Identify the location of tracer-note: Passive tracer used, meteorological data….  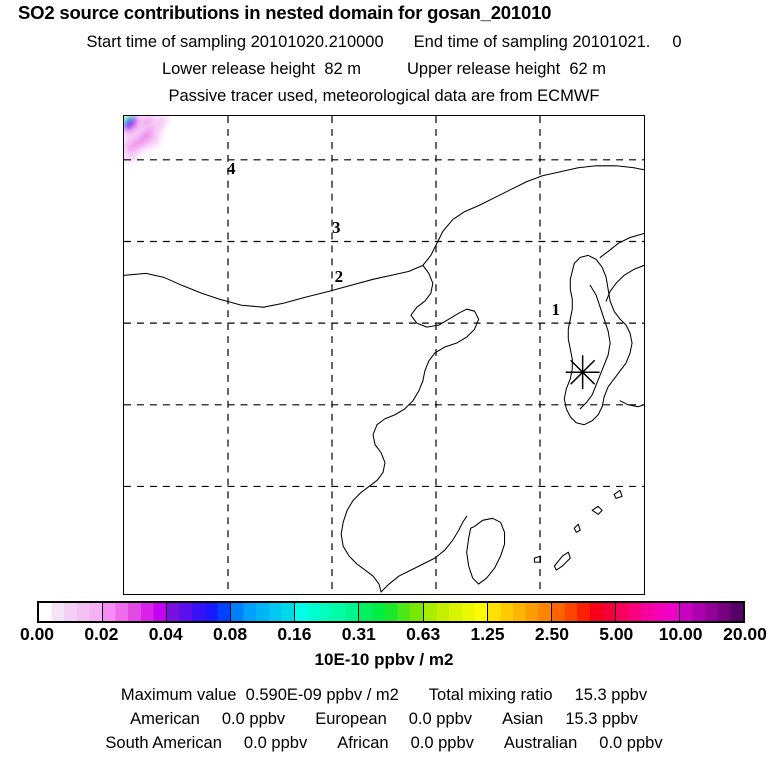
(384, 96).